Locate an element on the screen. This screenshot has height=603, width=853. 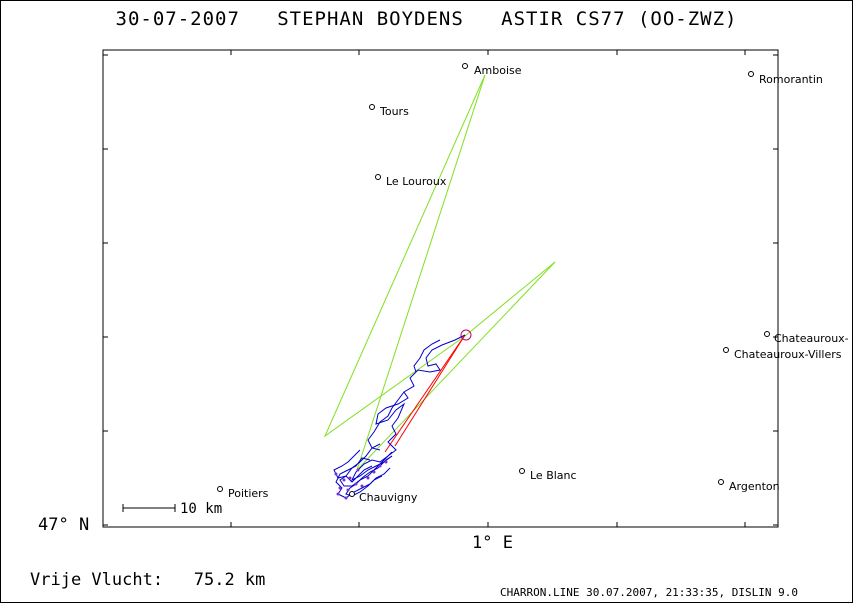
city-label-le-louroux: Le Louroux is located at coordinates (416, 181).